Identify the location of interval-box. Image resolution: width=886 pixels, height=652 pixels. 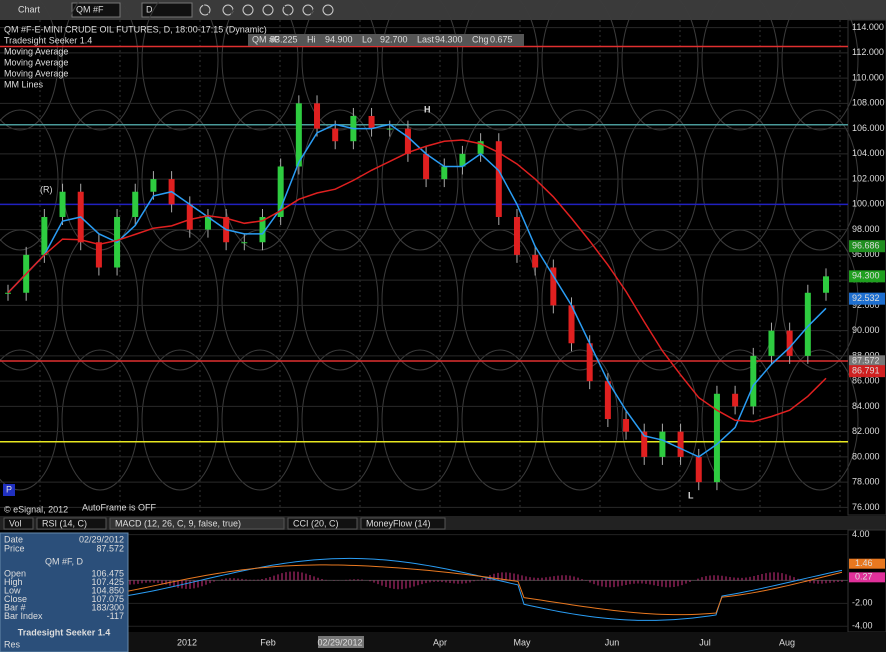
(167, 10).